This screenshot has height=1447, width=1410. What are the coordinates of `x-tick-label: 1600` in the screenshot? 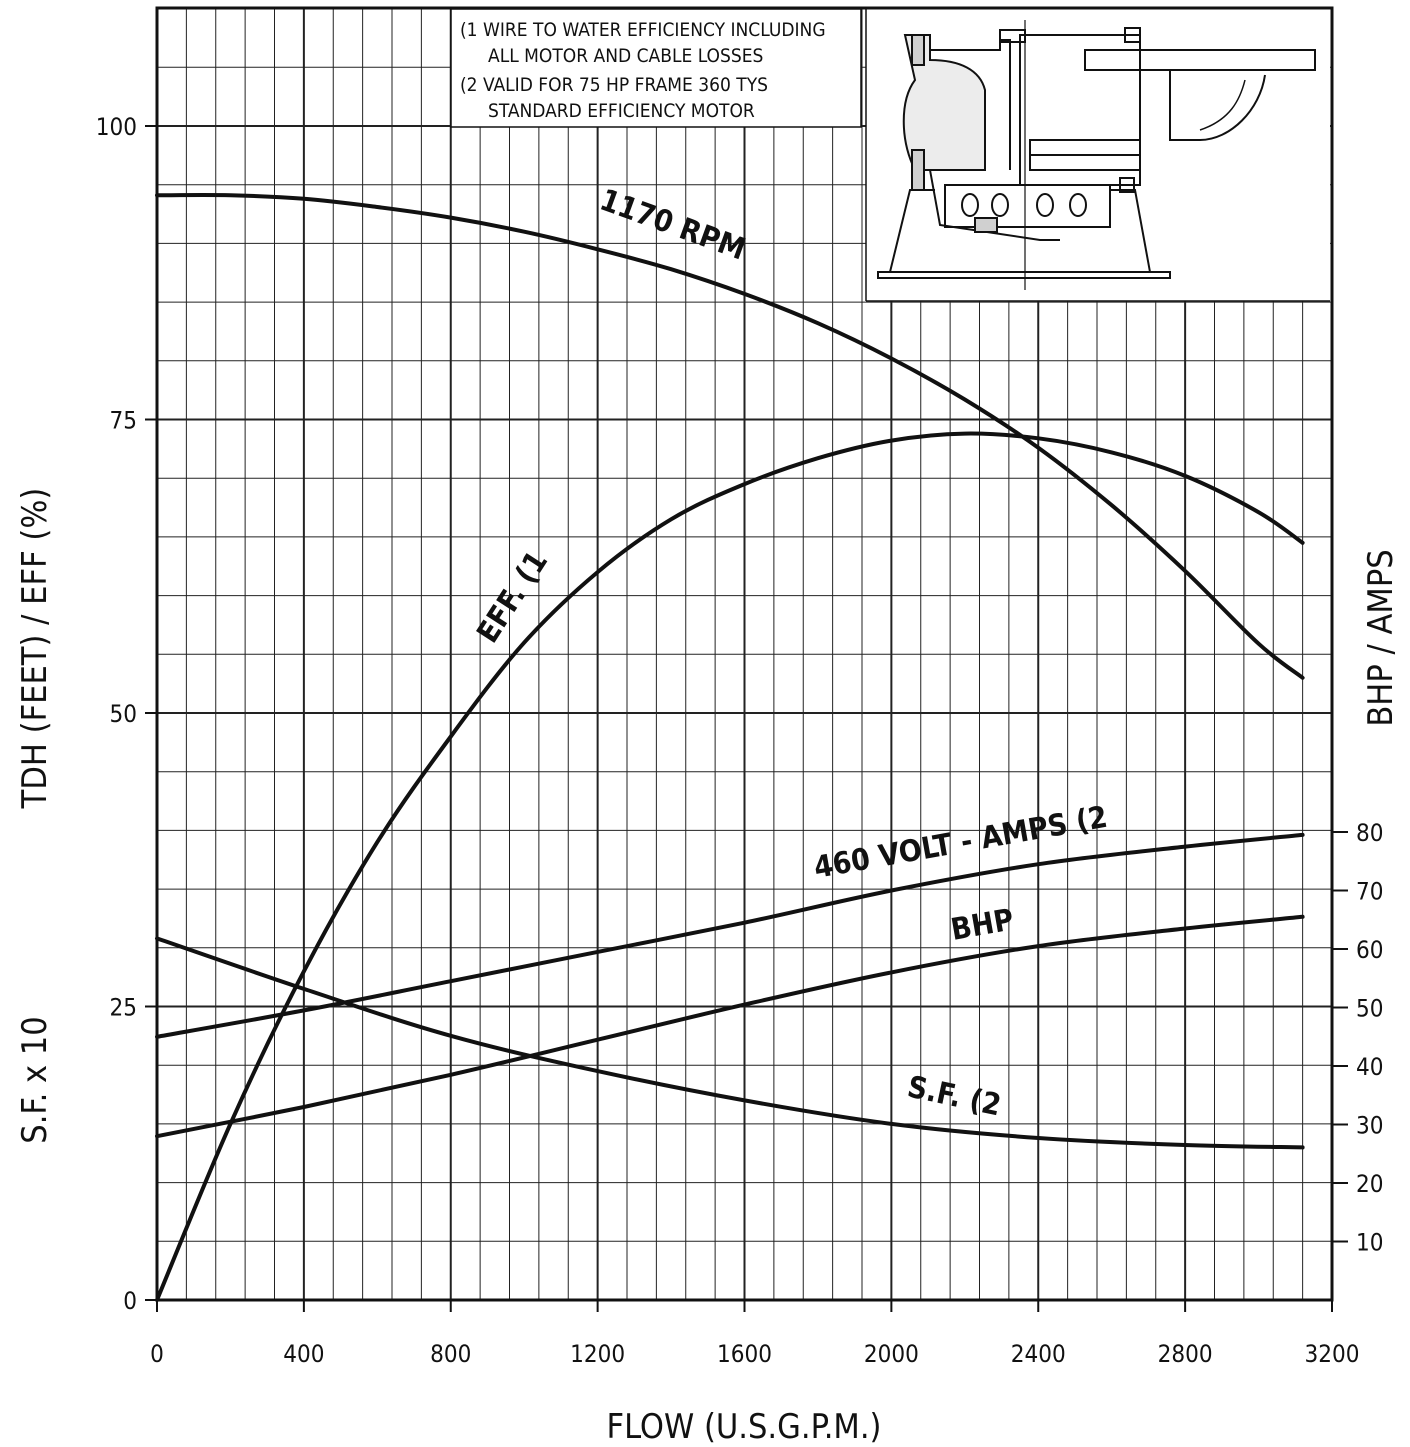 It's located at (744, 1354).